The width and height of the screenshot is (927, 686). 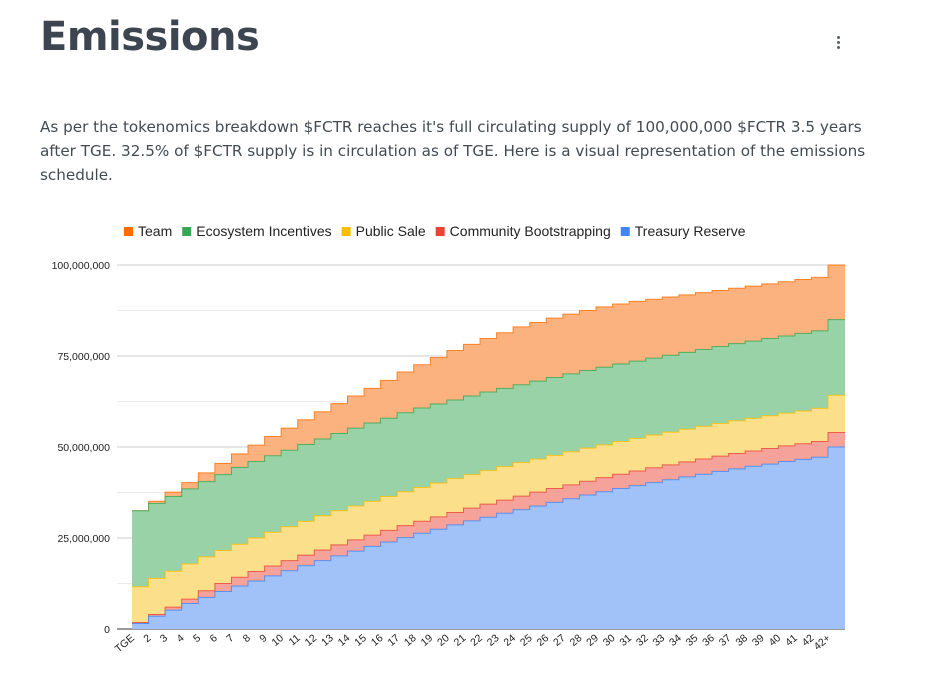 What do you see at coordinates (625, 640) in the screenshot?
I see `x-tick-label: 31` at bounding box center [625, 640].